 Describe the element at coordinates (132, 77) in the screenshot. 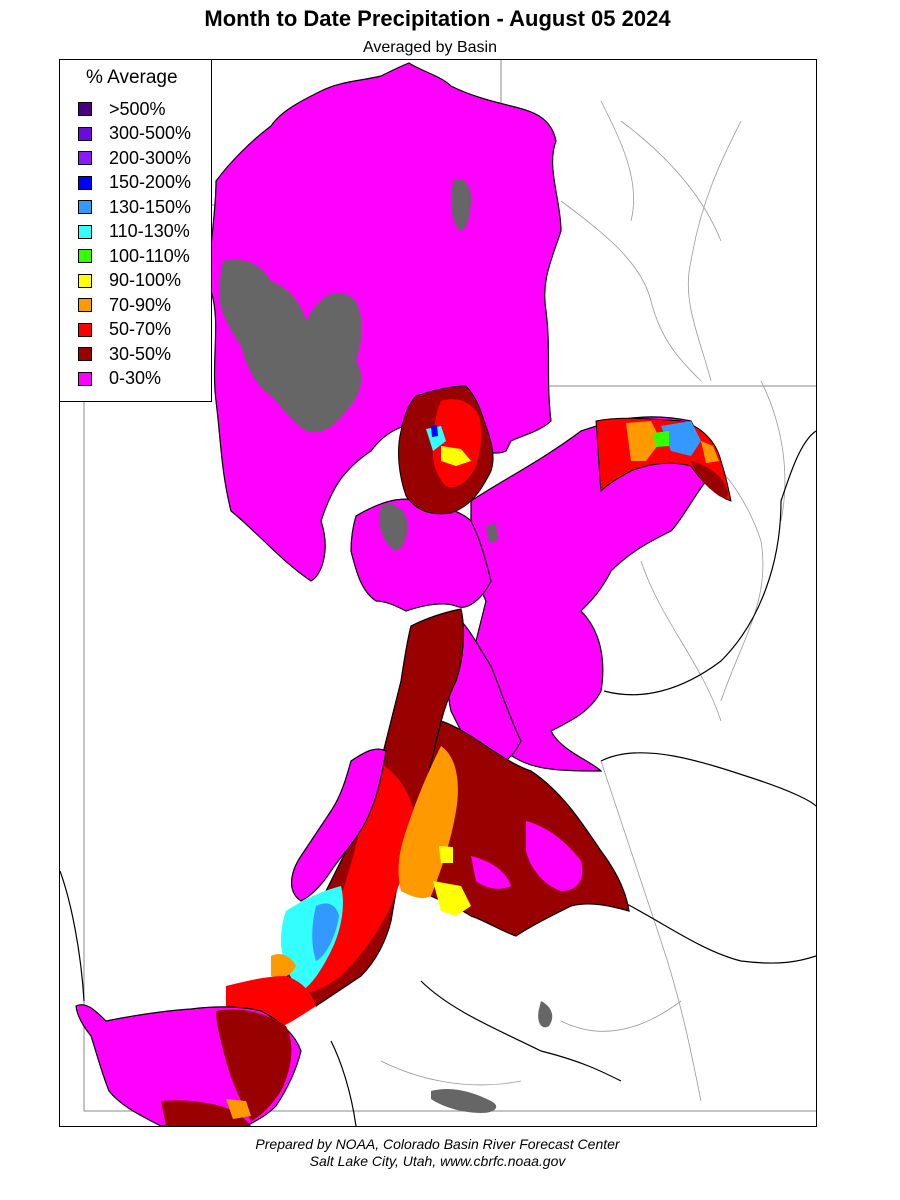

I see `legend-title: % Average` at that location.